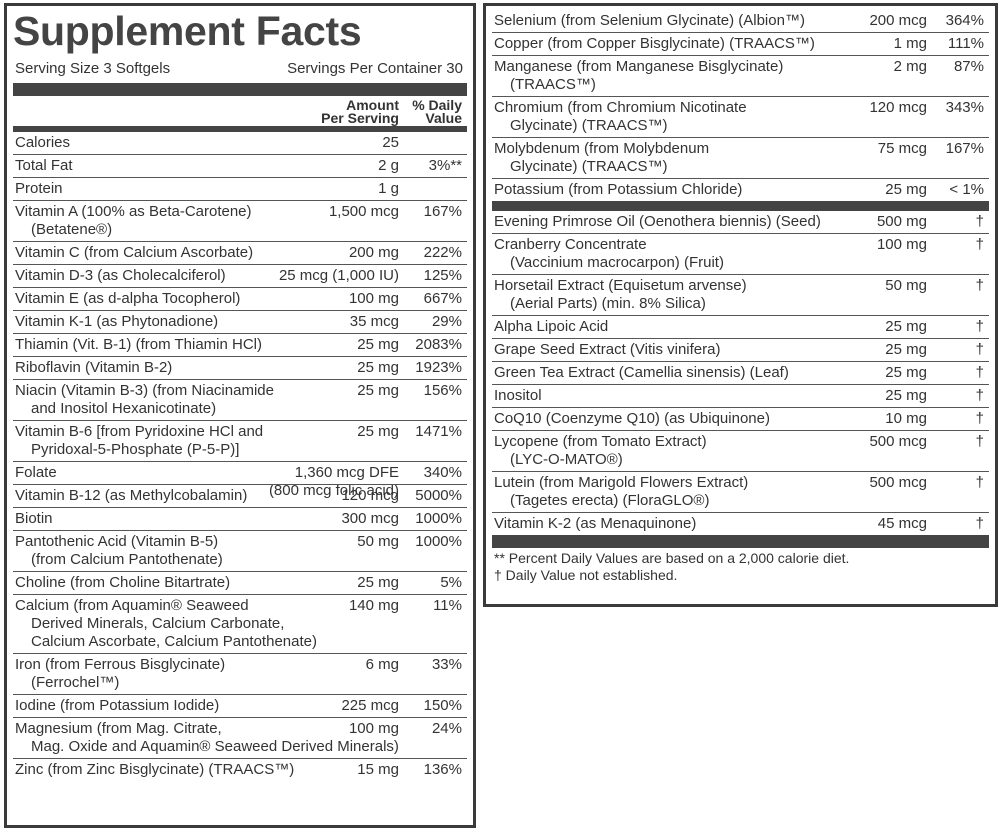 The height and width of the screenshot is (831, 1000). What do you see at coordinates (44, 165) in the screenshot?
I see `nutrient-name: Total Fat` at bounding box center [44, 165].